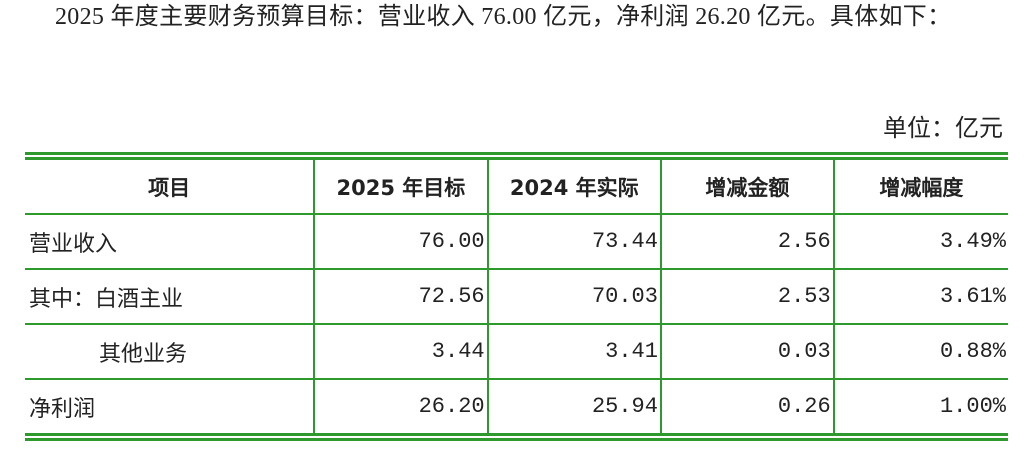 The height and width of the screenshot is (456, 1033). I want to click on value-cell: 76.00, so click(401, 241).